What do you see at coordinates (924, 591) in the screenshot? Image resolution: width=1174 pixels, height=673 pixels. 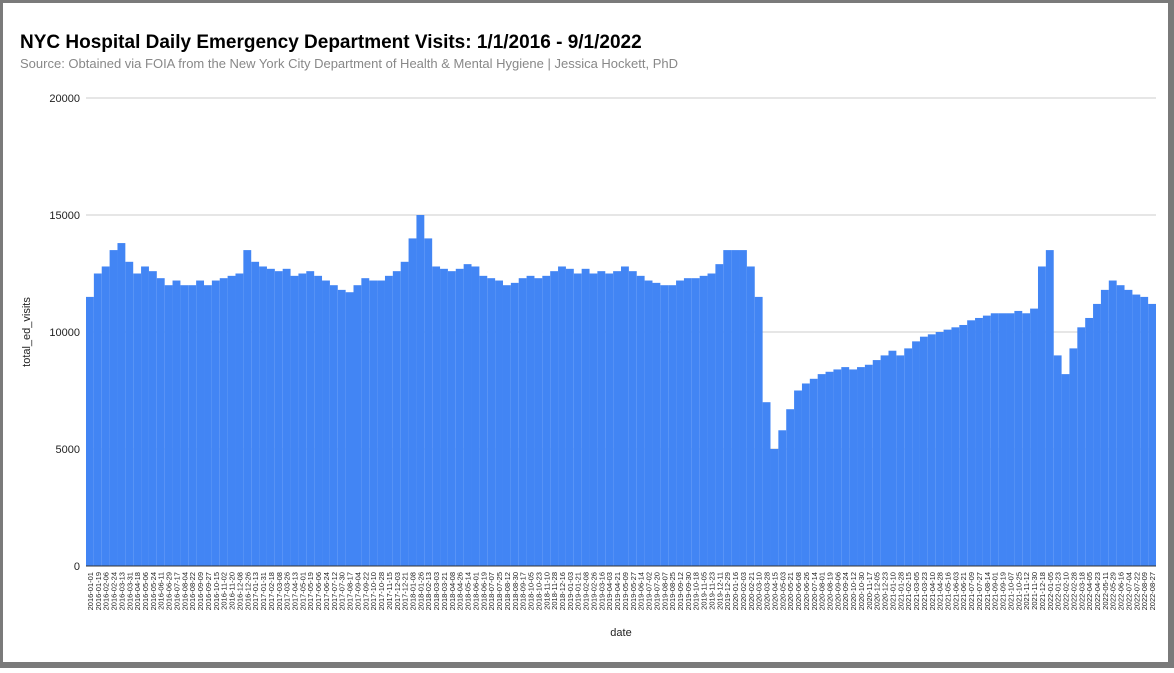 I see `x-tick-label: 2021-03-23` at bounding box center [924, 591].